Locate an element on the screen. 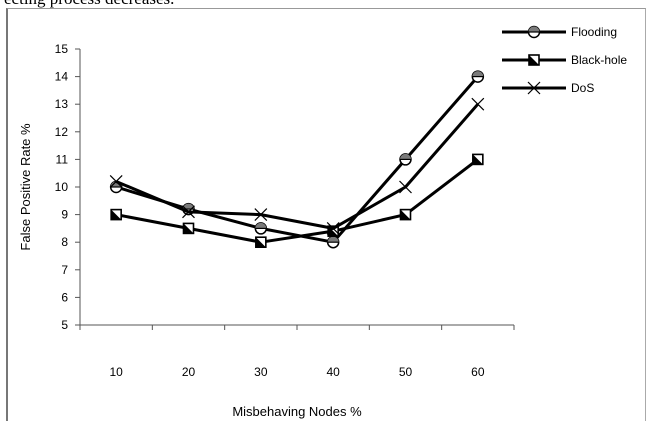 The width and height of the screenshot is (652, 421). caption-text: ecting process decreases. is located at coordinates (89, 4).